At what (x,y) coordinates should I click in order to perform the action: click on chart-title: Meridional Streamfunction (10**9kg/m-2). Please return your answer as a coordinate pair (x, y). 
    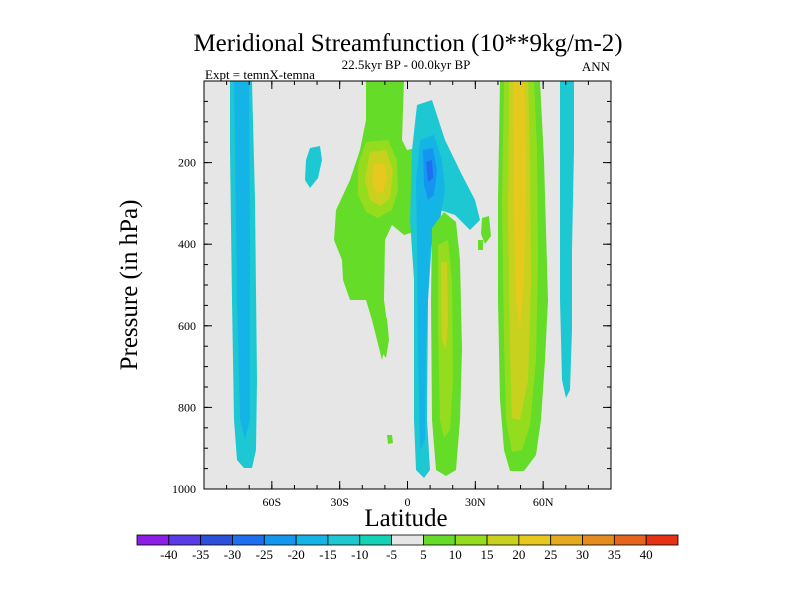
    Looking at the image, I should click on (407, 43).